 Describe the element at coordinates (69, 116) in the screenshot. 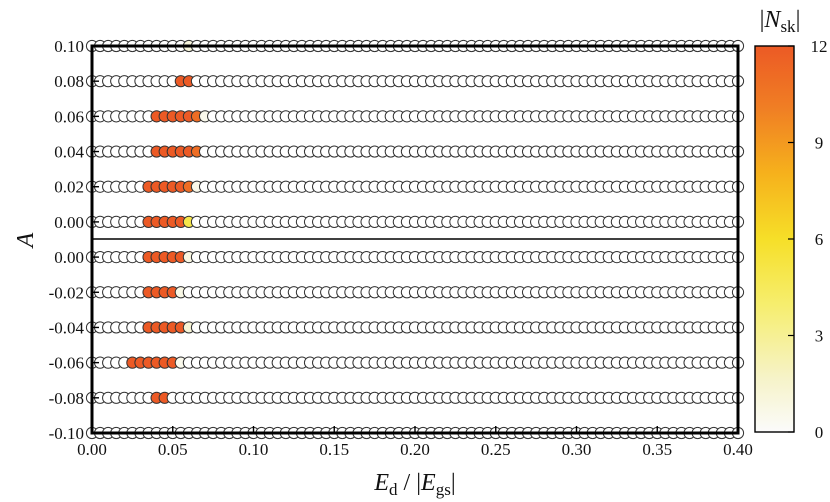

I see `y-tick-label: 0.06` at that location.